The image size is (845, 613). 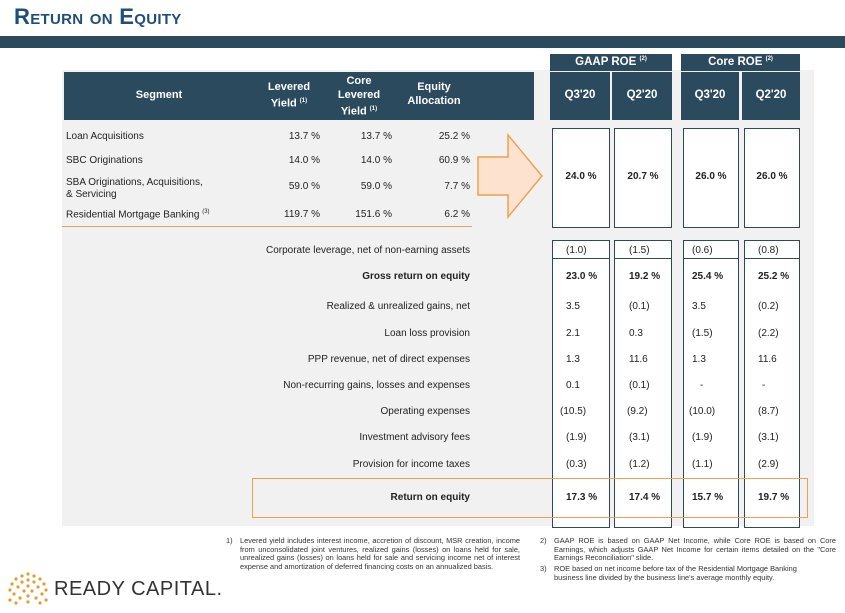 I want to click on core-q3-segment-box: 26.0 %, so click(x=711, y=178).